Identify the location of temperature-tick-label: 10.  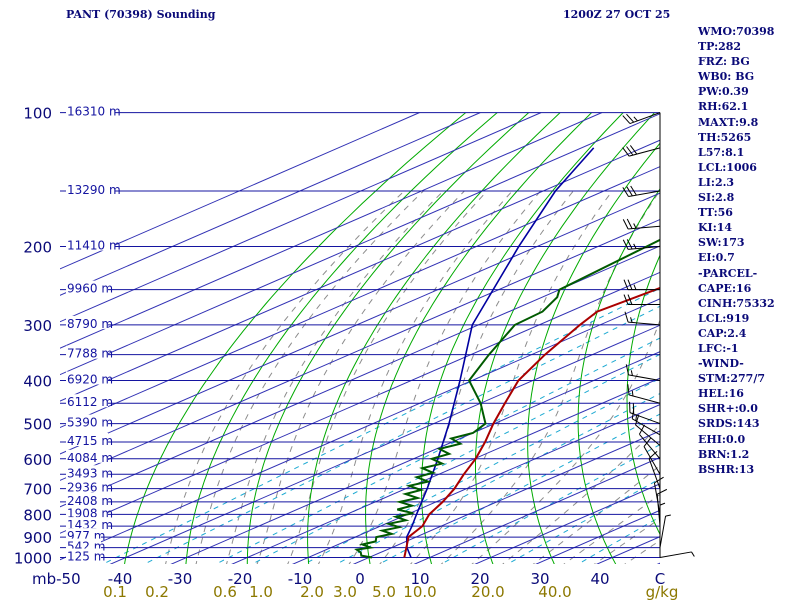
(419, 579).